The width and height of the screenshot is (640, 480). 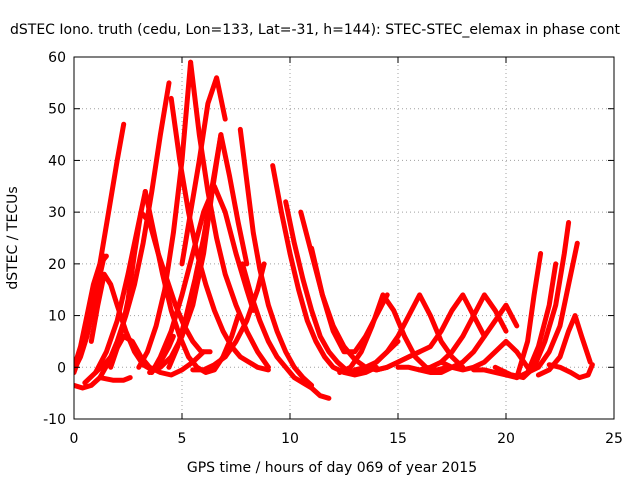 I want to click on x-tick-label: 25, so click(x=614, y=439).